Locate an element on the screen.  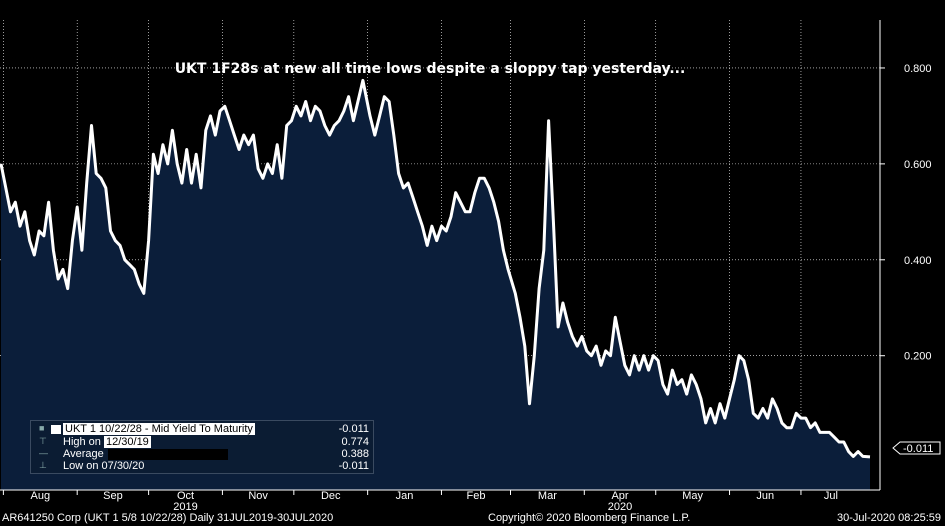
last-value-marker: -0.011 is located at coordinates (916, 448).